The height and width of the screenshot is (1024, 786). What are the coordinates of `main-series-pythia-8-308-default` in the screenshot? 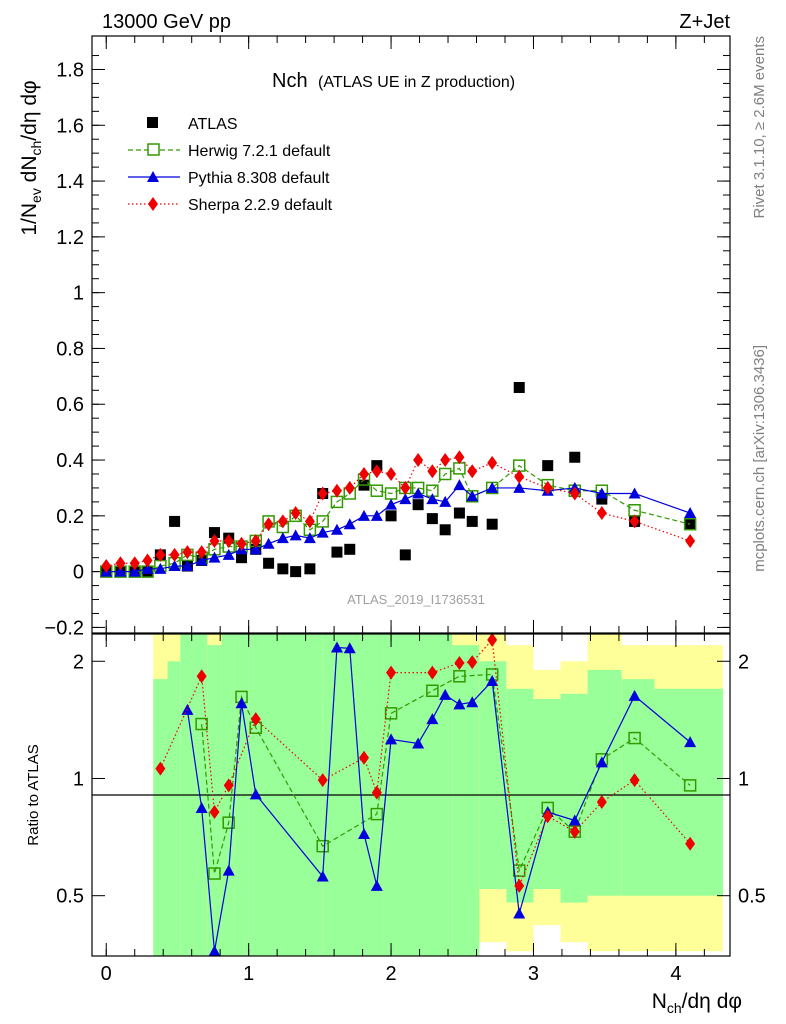 It's located at (398, 528).